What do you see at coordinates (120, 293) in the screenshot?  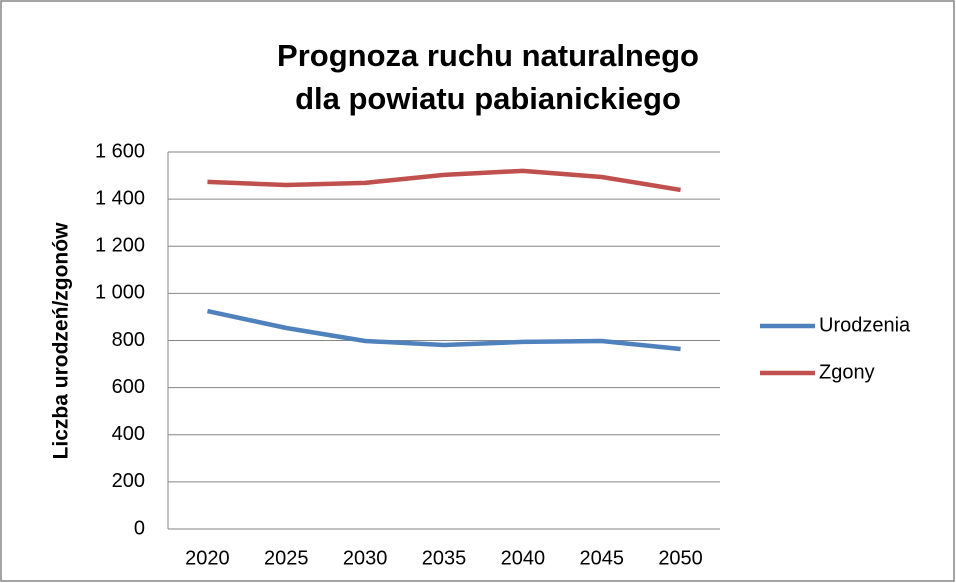 I see `y-tick-label: 1 000` at bounding box center [120, 293].